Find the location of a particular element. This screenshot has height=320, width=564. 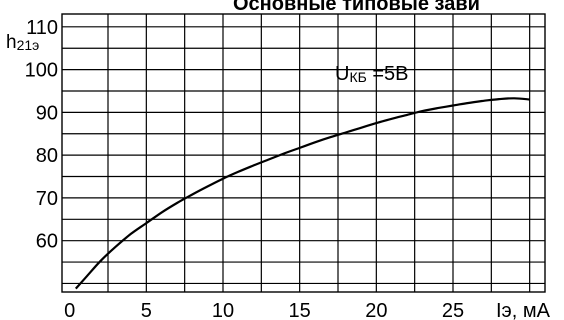

y-tick-label: 70 is located at coordinates (47, 199).